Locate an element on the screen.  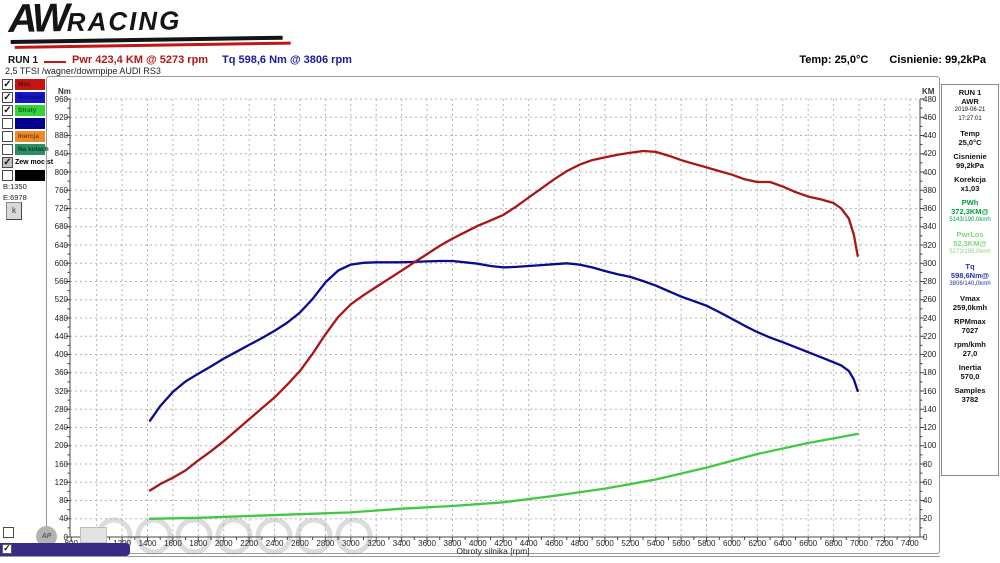
x-tick-label: 6000 is located at coordinates (732, 543).